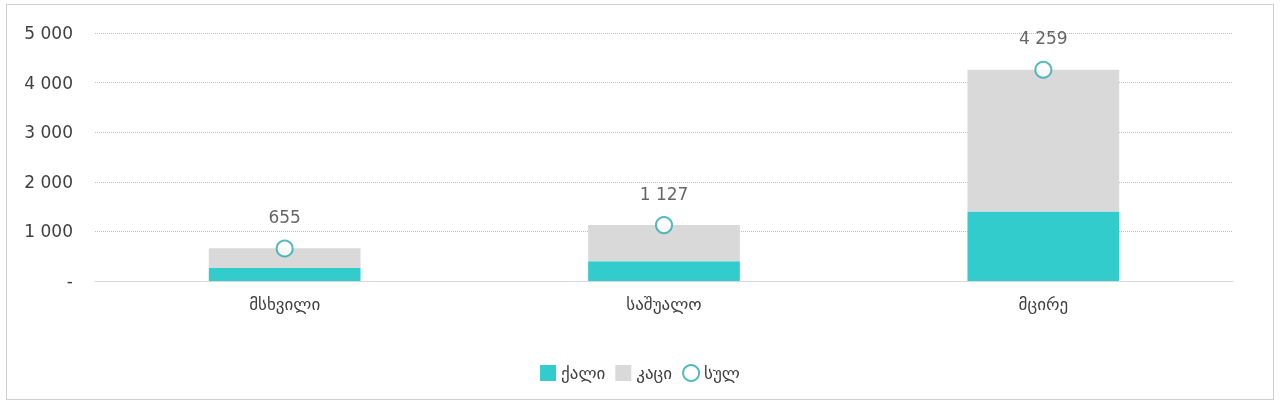  Describe the element at coordinates (1043, 38) in the screenshot. I see `data-label: 4 259` at that location.